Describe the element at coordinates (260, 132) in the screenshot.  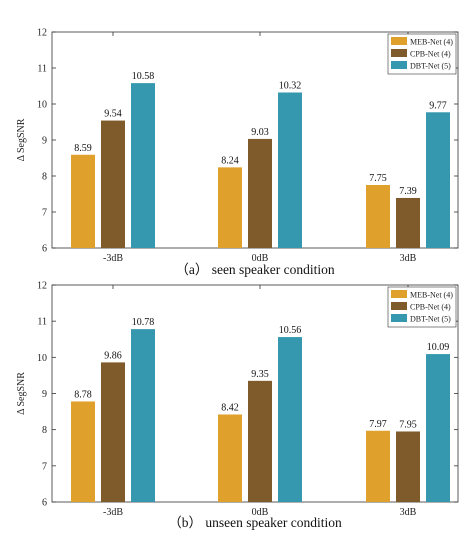
I see `data-label: 9.03` at that location.